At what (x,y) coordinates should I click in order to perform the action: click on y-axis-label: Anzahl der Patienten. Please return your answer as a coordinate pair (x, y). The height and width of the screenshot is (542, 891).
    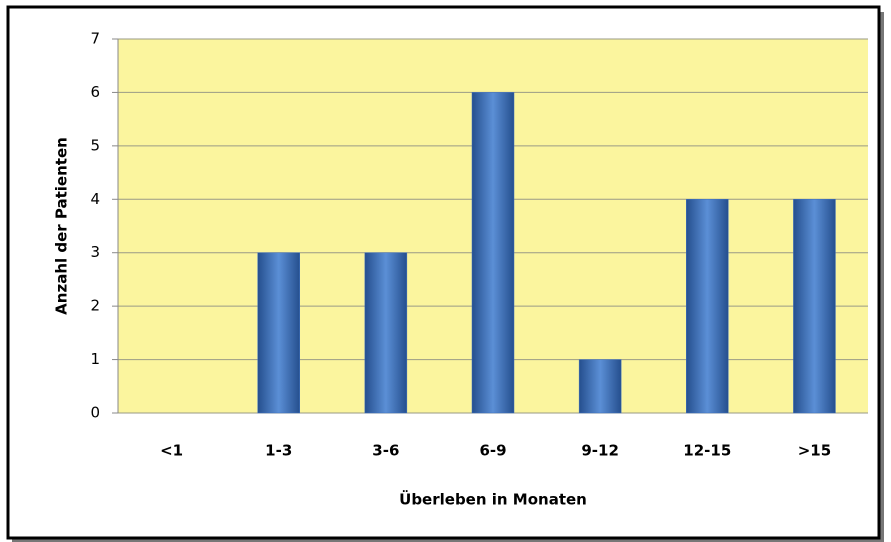
    Looking at the image, I should click on (62, 226).